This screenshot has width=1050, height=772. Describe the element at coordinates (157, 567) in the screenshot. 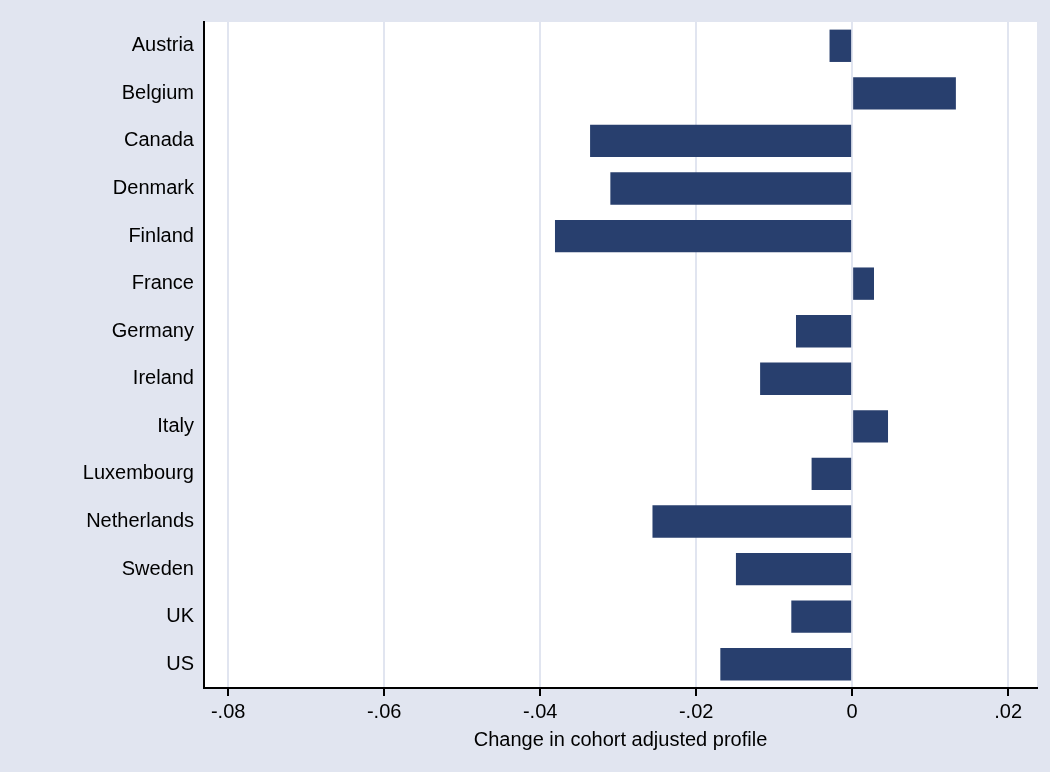

I see `y-tick-label: Sweden` at that location.